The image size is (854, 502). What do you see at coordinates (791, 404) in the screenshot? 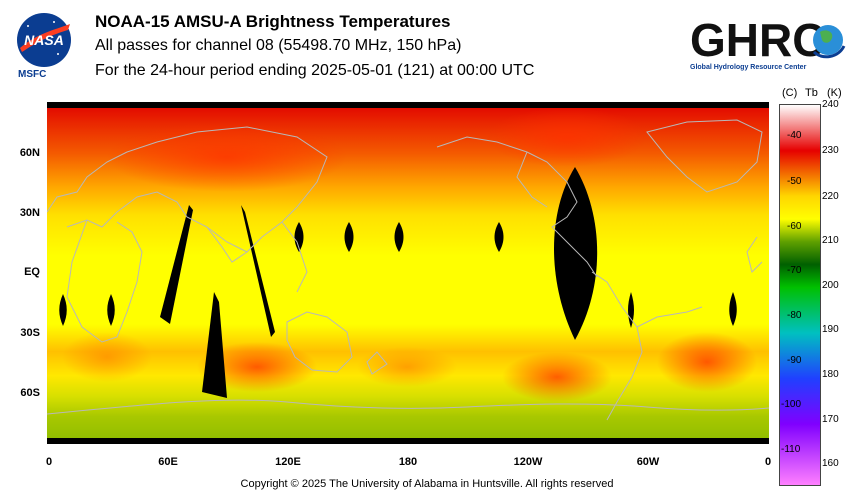
I see `colorbar-celsius-tick: -100` at bounding box center [791, 404].